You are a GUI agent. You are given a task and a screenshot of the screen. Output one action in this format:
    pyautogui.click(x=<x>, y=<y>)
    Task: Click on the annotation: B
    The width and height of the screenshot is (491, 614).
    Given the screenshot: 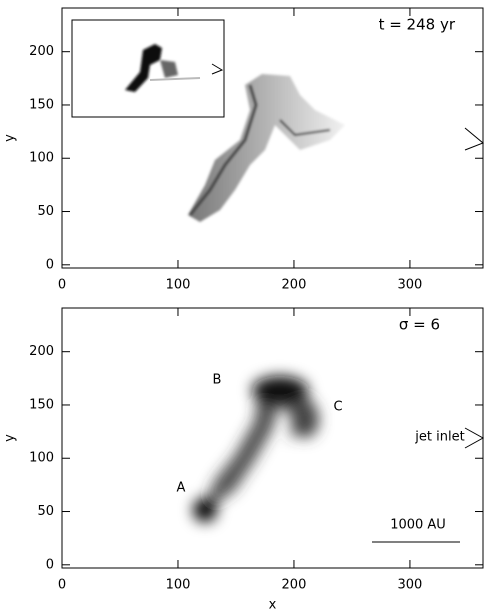 What is the action you would take?
    pyautogui.click(x=217, y=380)
    